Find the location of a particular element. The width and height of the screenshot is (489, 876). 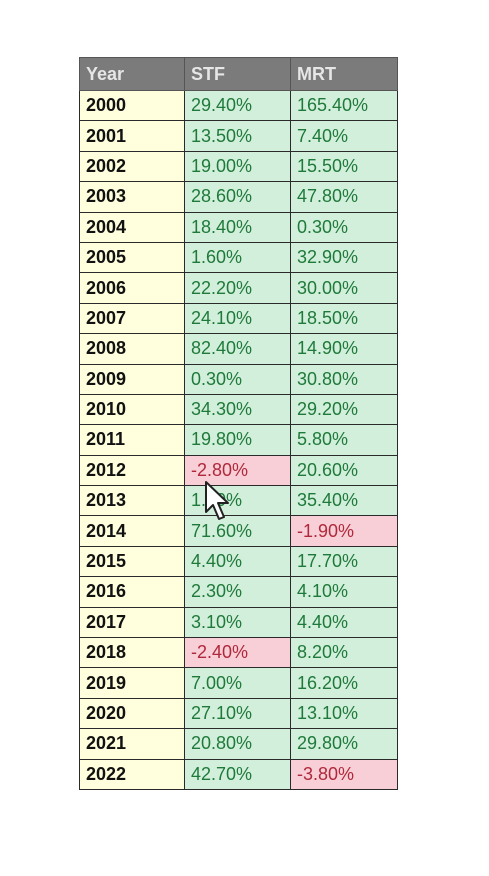

year-cell: 2001 is located at coordinates (132, 136).